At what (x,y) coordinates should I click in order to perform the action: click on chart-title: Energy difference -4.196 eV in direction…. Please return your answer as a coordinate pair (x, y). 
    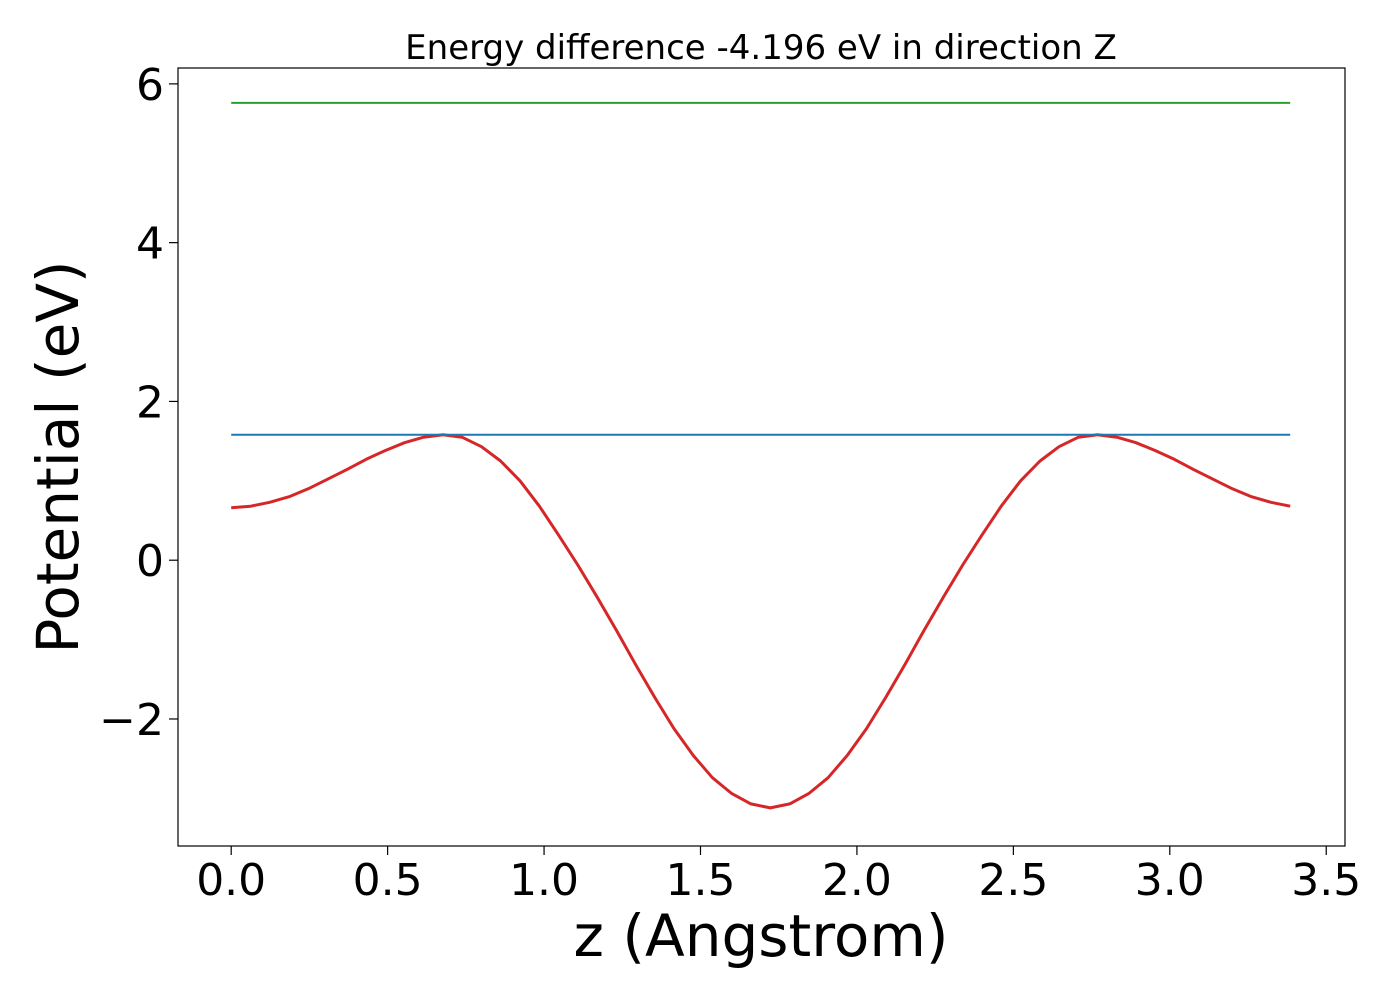
    Looking at the image, I should click on (761, 48).